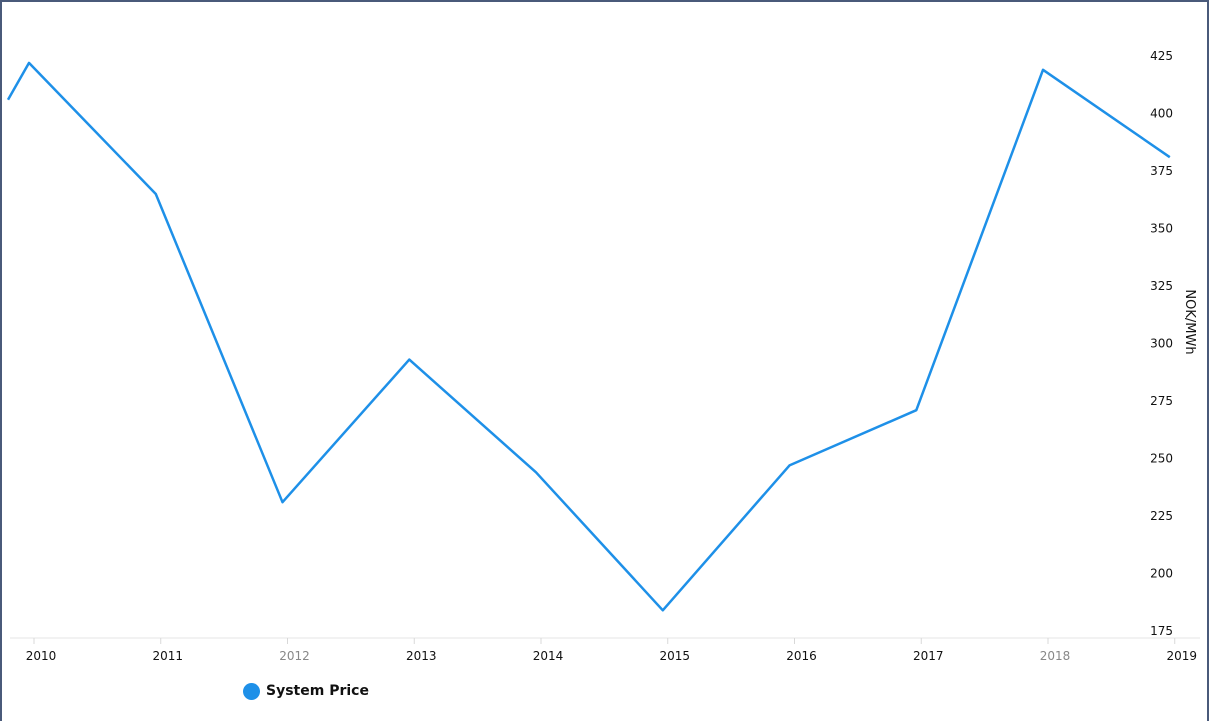  I want to click on legend: System Price, so click(306, 691).